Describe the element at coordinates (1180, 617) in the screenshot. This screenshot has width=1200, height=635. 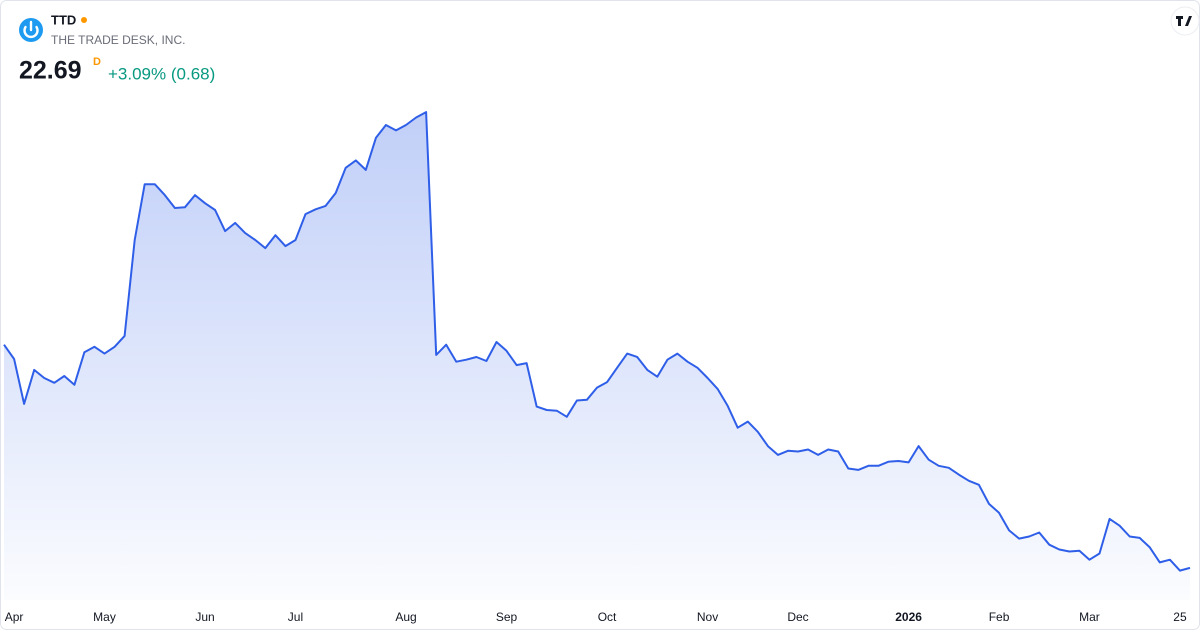
I see `x-tick-label: 25` at that location.